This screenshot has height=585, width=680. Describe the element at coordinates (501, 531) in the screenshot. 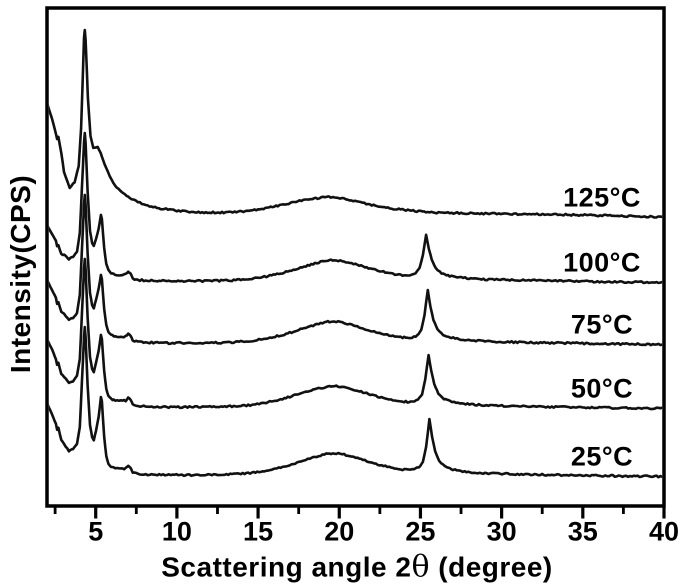

I see `x-tick-label-30: 30` at that location.